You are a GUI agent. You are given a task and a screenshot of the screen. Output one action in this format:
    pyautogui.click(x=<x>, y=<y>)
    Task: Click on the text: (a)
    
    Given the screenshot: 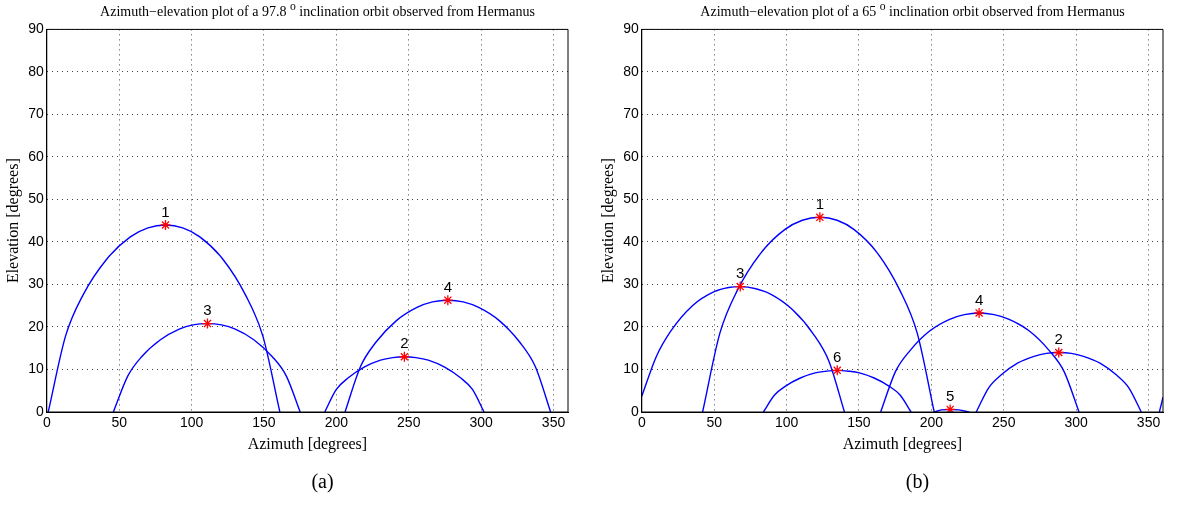 What is the action you would take?
    pyautogui.click(x=322, y=481)
    